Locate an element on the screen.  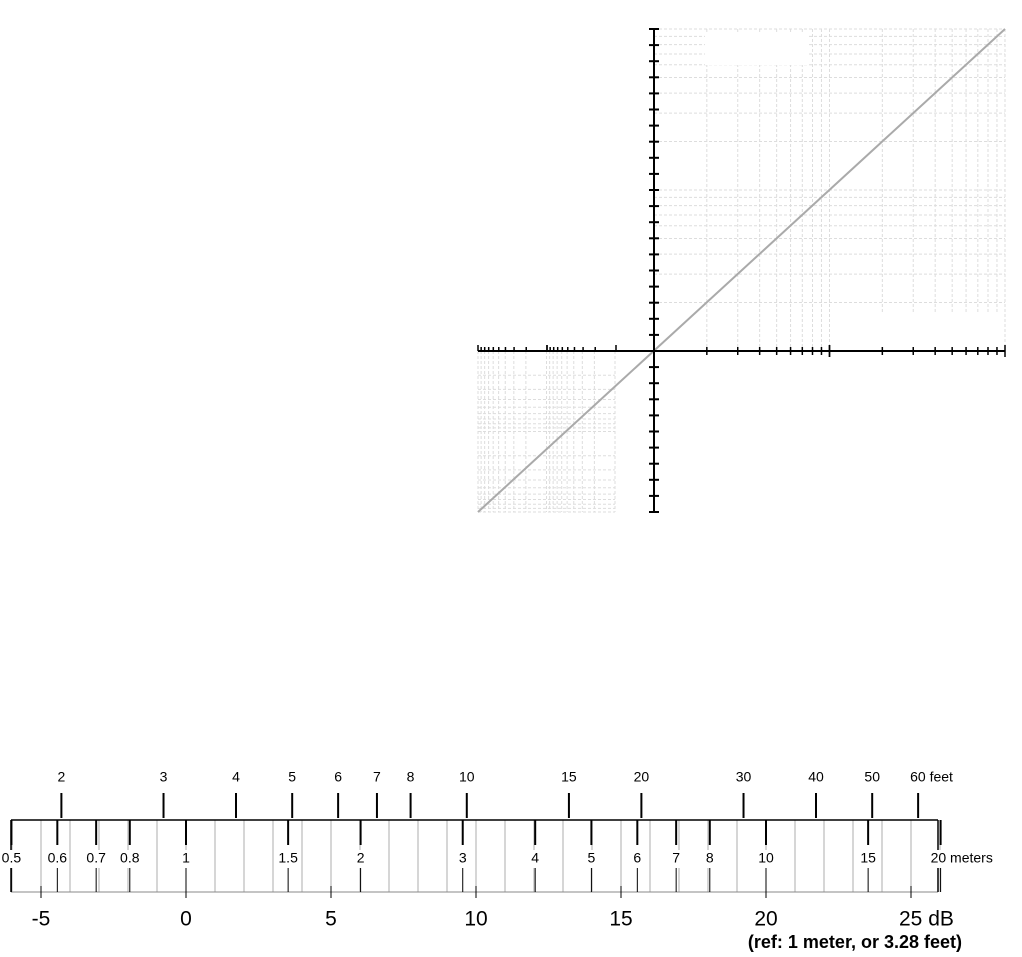
feet-label: 15 is located at coordinates (569, 777).